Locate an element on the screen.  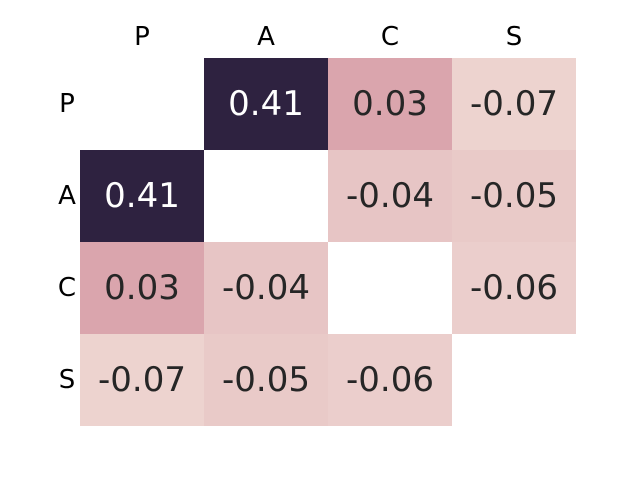
cell-value-C-P: 0.03 is located at coordinates (142, 288).